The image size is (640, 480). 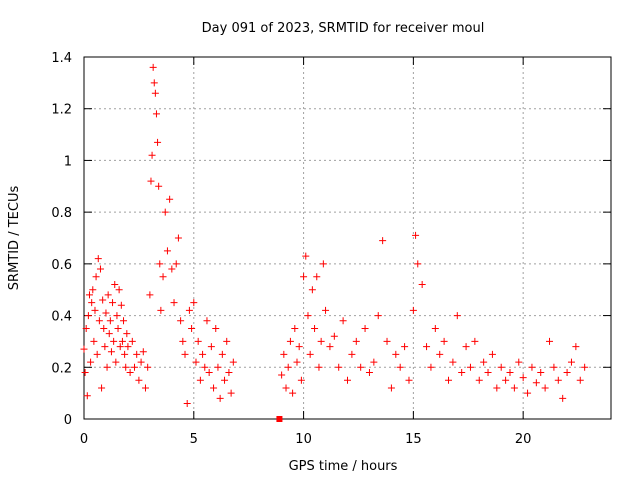 I want to click on y-tick-label: 0.8, so click(x=61, y=213).